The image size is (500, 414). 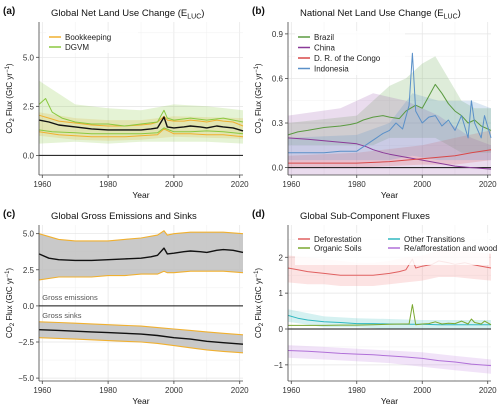 What do you see at coordinates (26, 378) in the screenshot?
I see `y-tick-label: −5.0` at bounding box center [26, 378].